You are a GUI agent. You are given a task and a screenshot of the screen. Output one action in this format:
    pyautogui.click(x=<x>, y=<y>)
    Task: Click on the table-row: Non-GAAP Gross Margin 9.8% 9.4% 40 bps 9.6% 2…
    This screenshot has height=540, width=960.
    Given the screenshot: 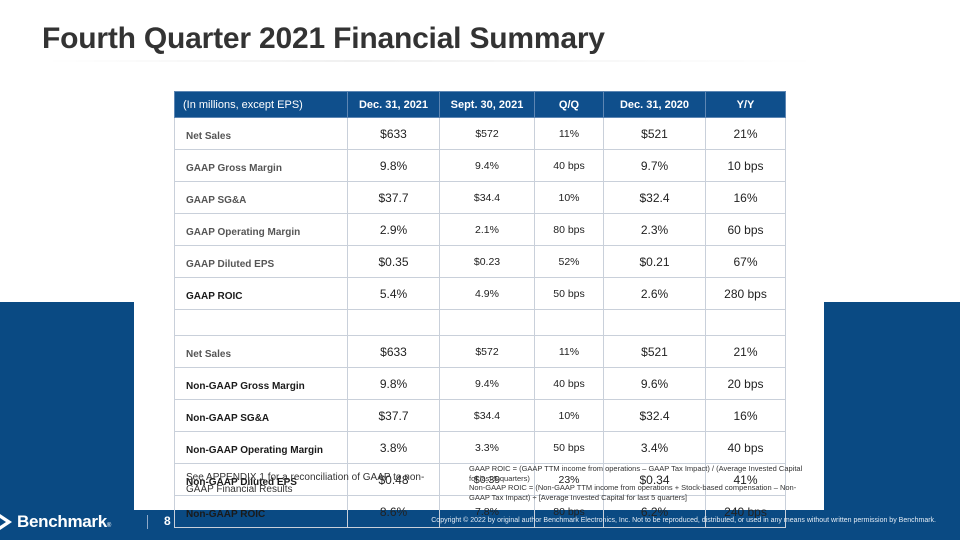 What is the action you would take?
    pyautogui.click(x=480, y=383)
    